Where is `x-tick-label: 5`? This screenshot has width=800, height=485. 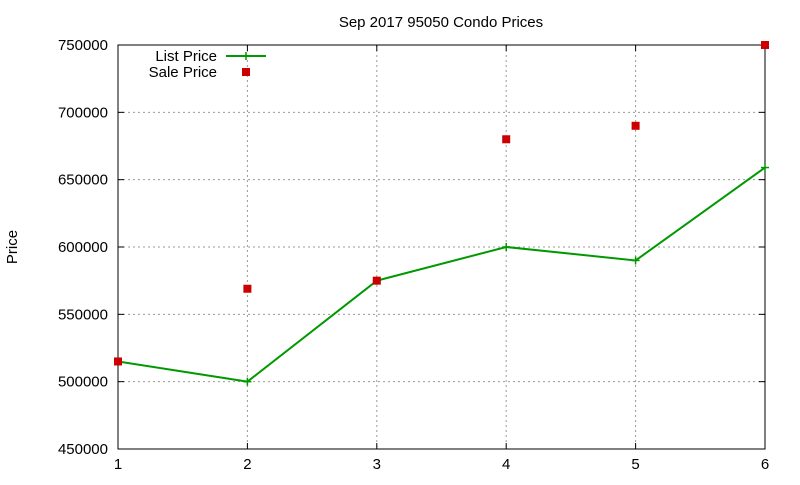 x-tick-label: 5 is located at coordinates (635, 464).